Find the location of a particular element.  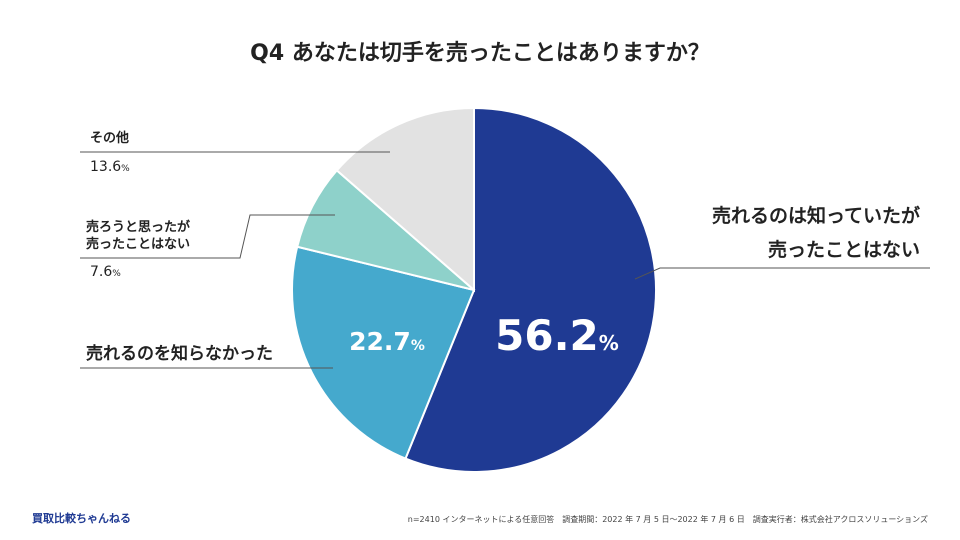

slice-0-unit: % is located at coordinates (609, 343).